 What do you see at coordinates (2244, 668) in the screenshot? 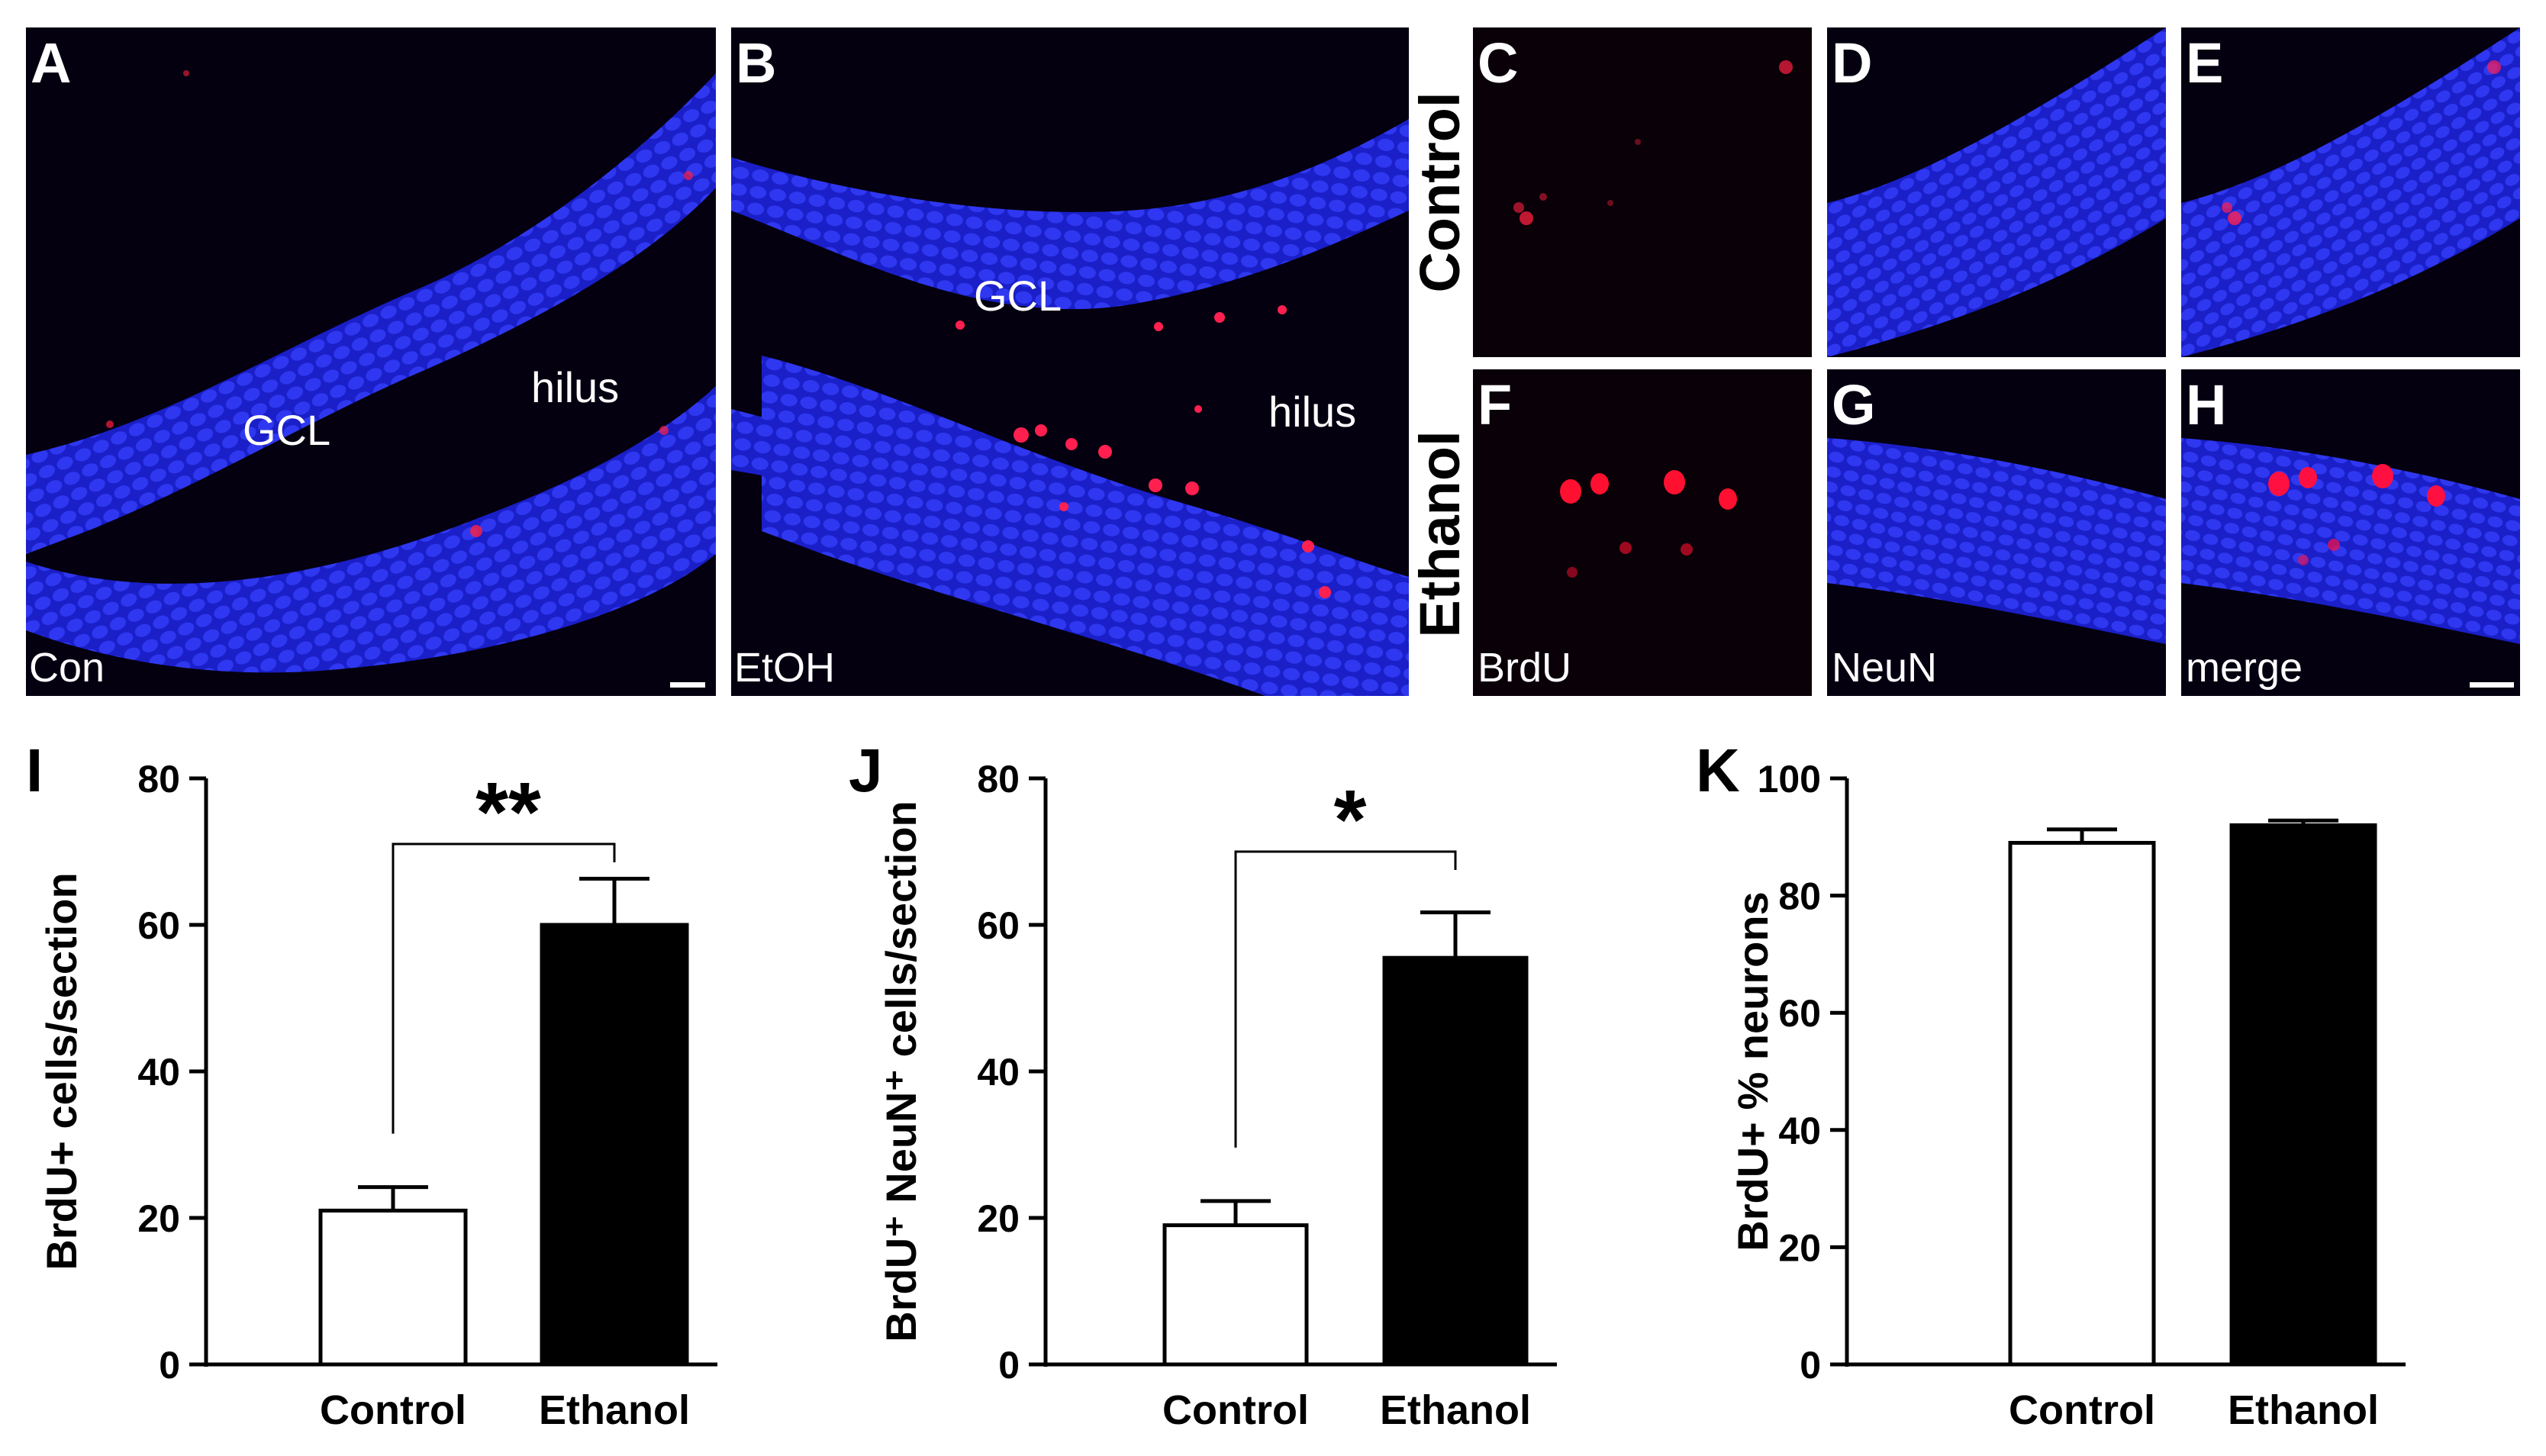
I see `corner-label-merge: merge` at bounding box center [2244, 668].